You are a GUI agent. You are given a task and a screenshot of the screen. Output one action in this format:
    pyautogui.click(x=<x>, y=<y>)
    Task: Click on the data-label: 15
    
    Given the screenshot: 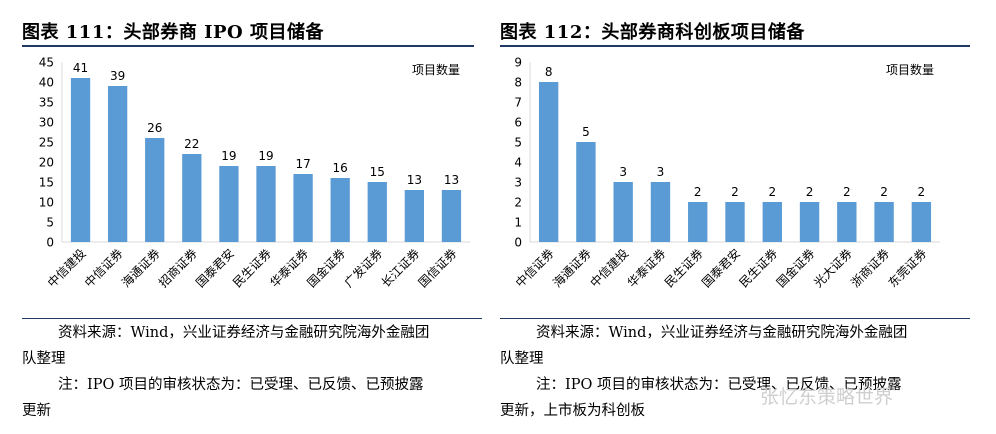 What is the action you would take?
    pyautogui.click(x=377, y=172)
    